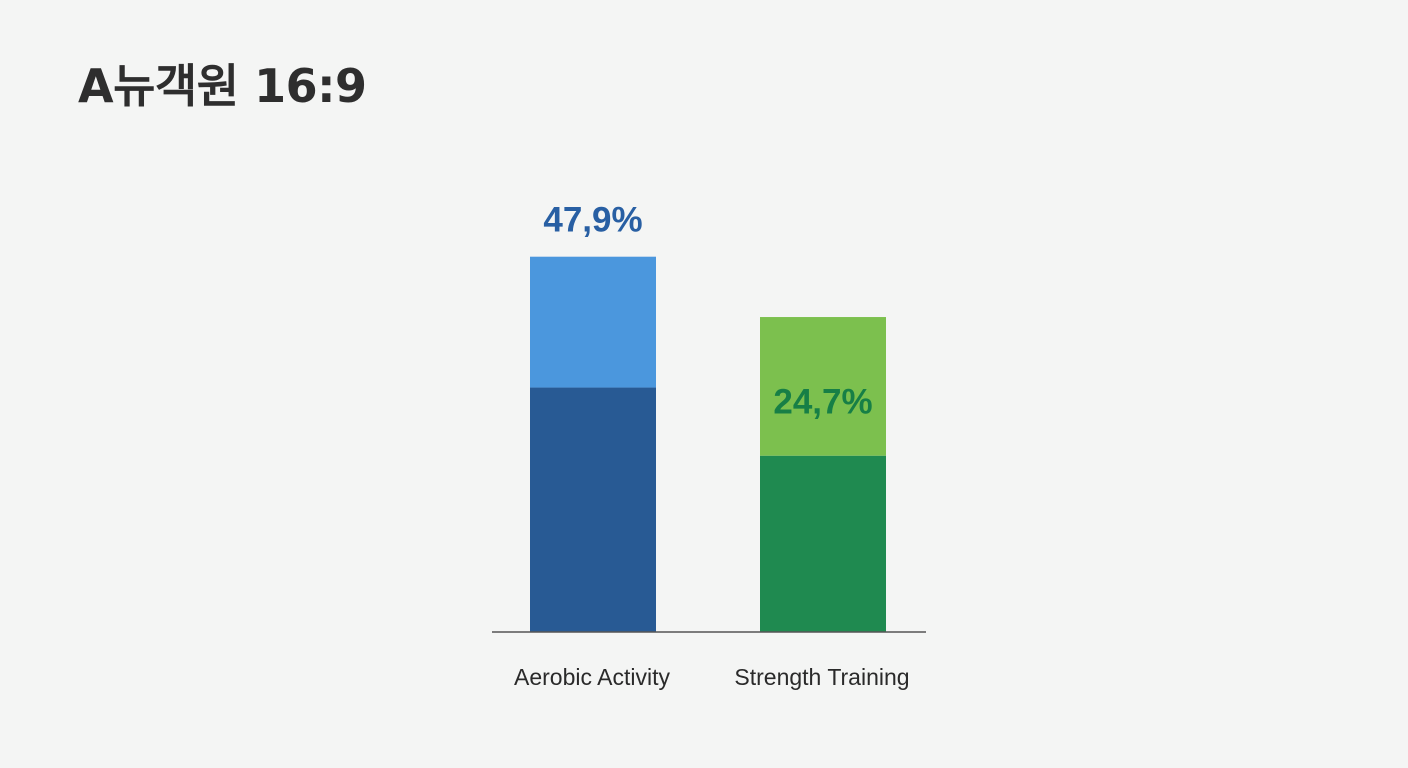 The width and height of the screenshot is (1408, 768). I want to click on page-title: A뉴객원 16:9, so click(222, 86).